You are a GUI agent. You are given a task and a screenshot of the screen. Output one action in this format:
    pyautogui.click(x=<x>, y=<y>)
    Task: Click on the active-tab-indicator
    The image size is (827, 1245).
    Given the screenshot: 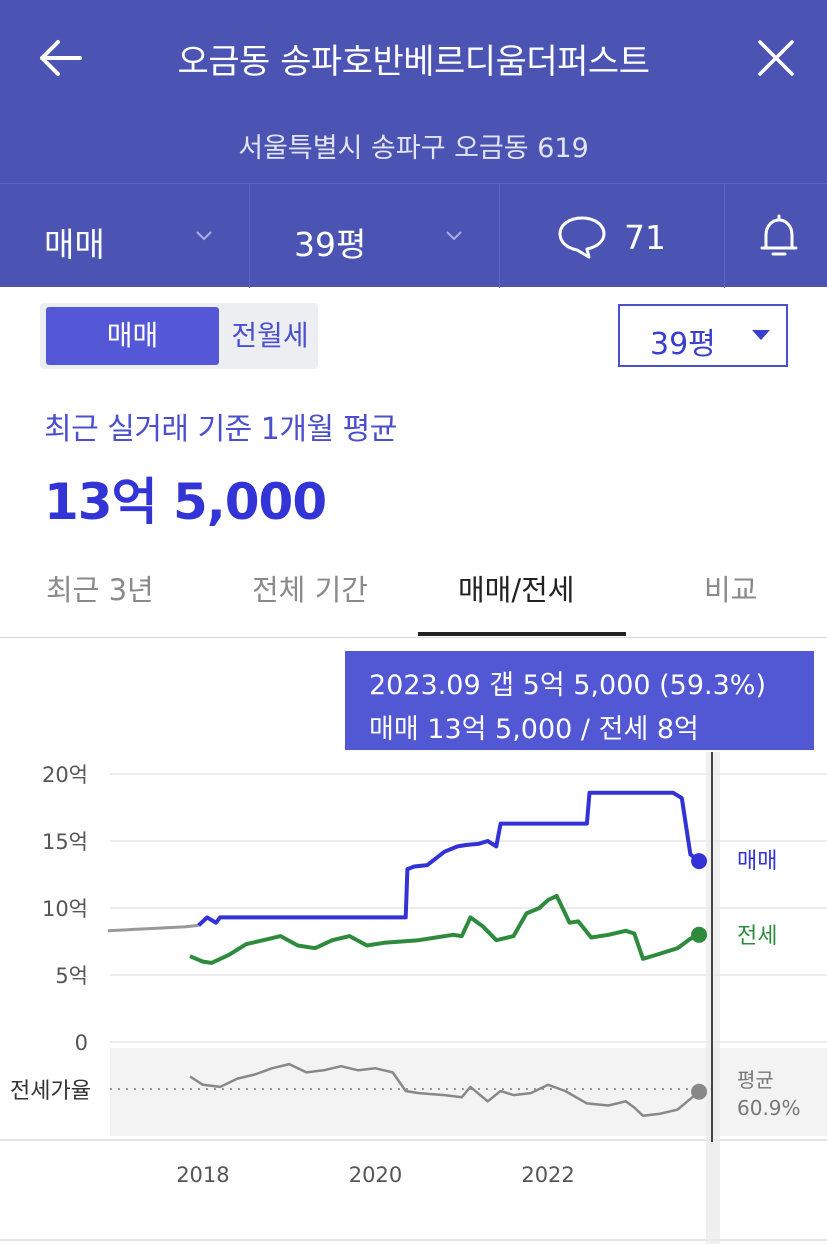 What is the action you would take?
    pyautogui.click(x=522, y=634)
    